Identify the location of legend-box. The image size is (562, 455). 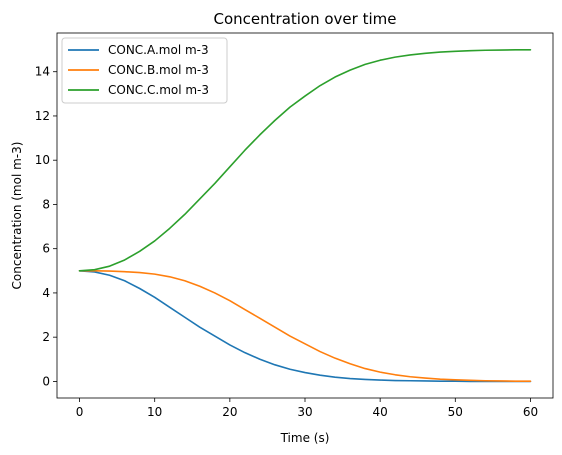
(144, 70).